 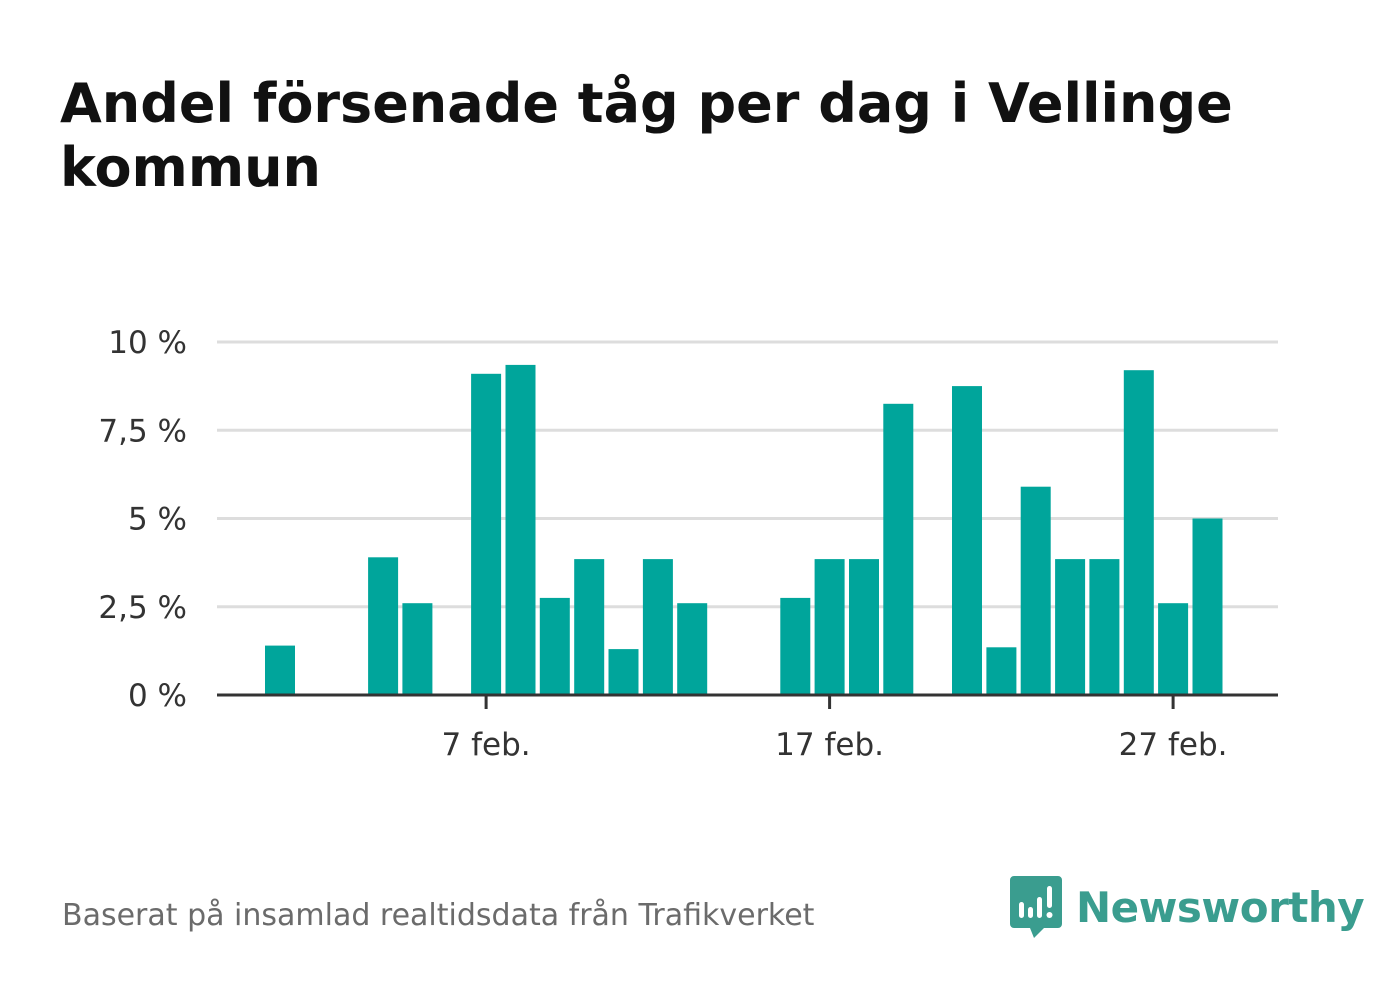 What do you see at coordinates (486, 745) in the screenshot?
I see `x-tick-label: 7 feb.` at bounding box center [486, 745].